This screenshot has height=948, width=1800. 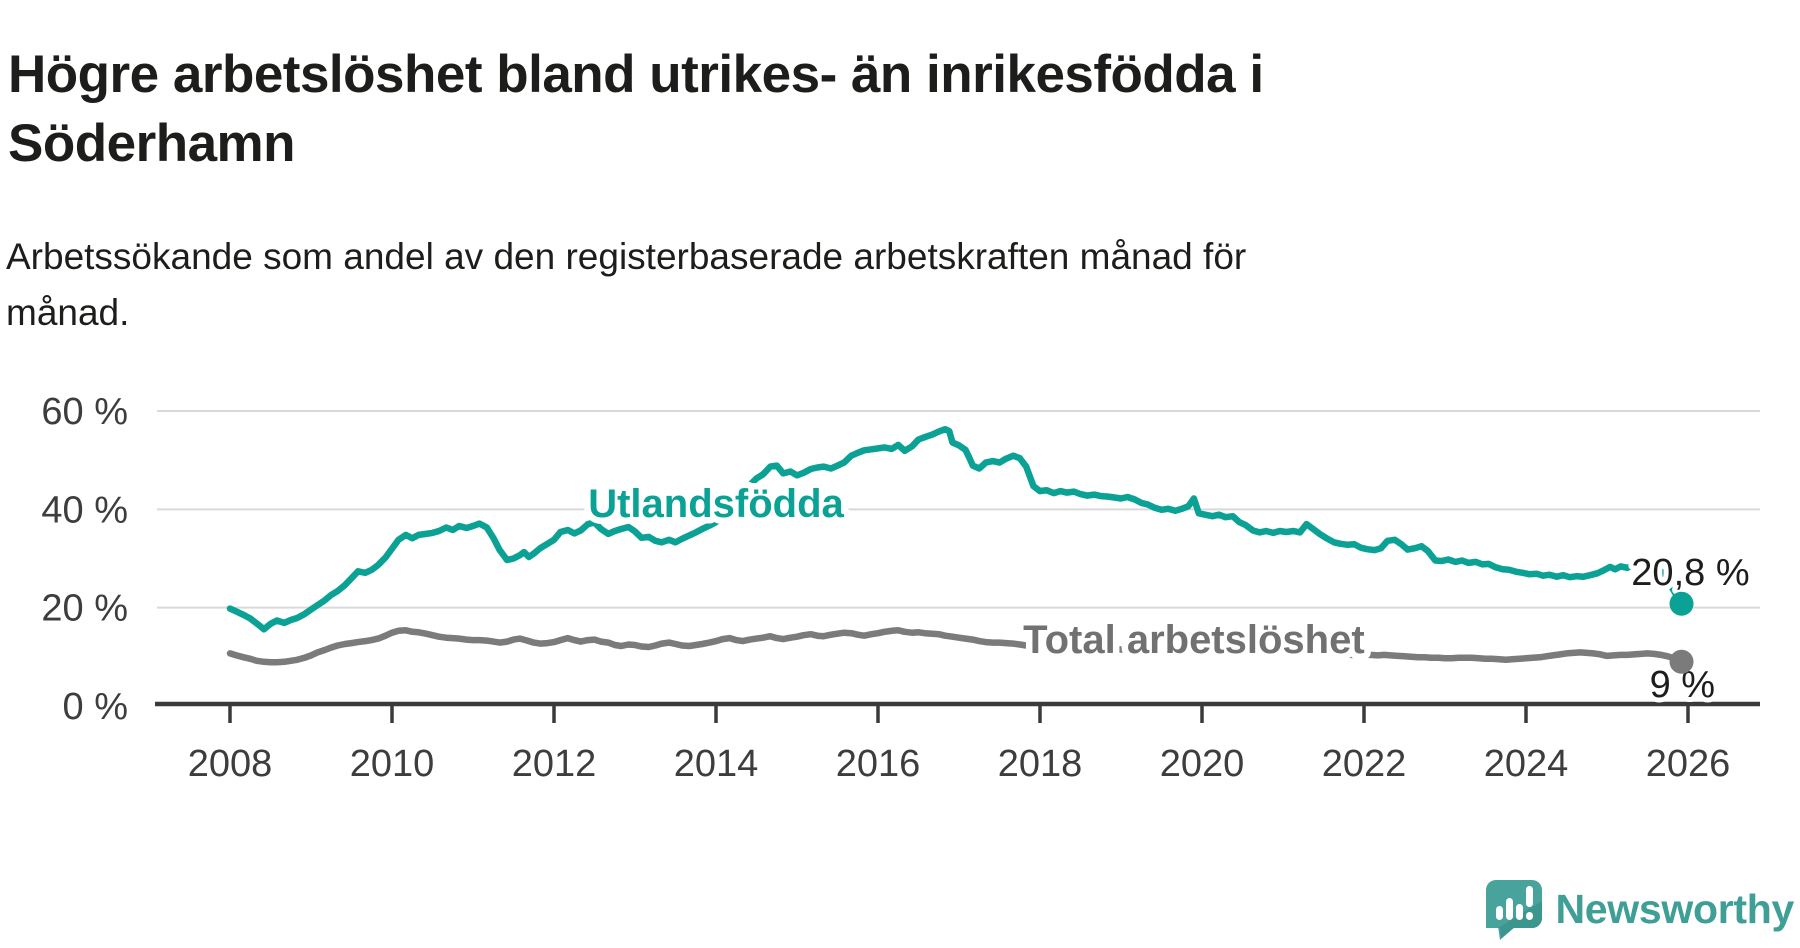 What do you see at coordinates (1202, 764) in the screenshot?
I see `x-tick-label: 2020` at bounding box center [1202, 764].